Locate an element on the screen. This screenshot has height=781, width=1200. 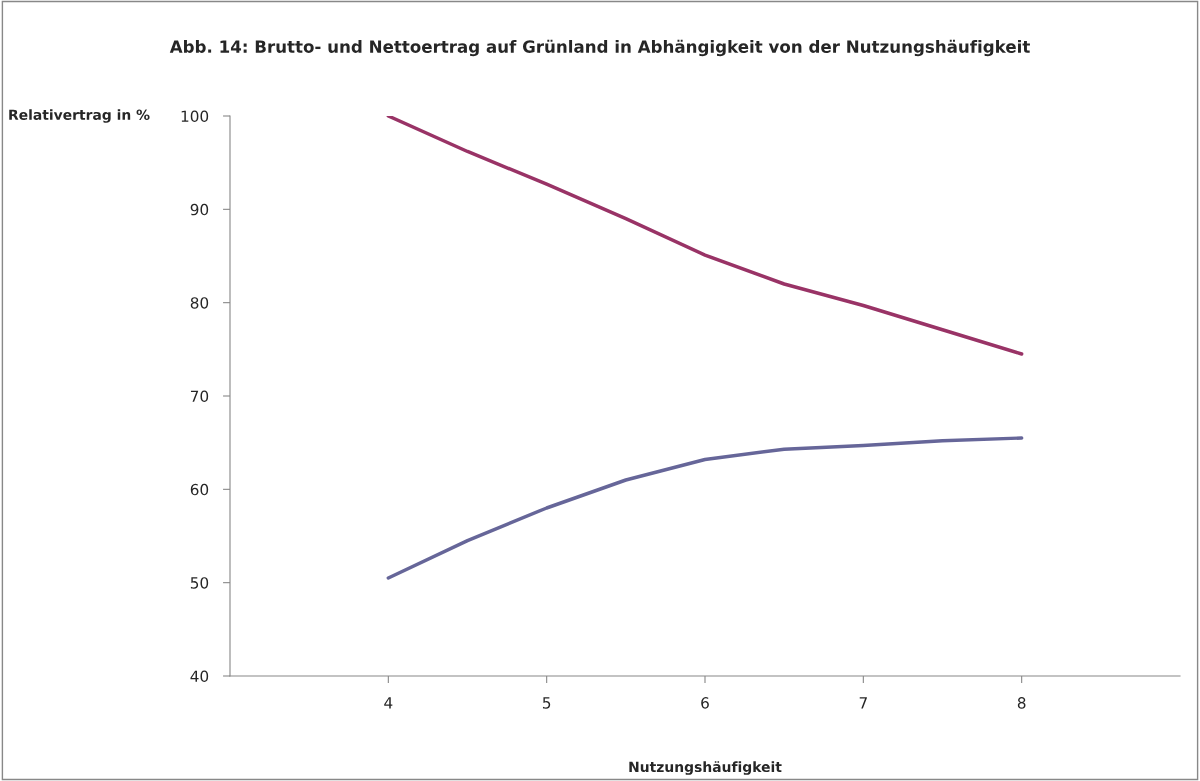
y-tick-label: 60 is located at coordinates (199, 489).